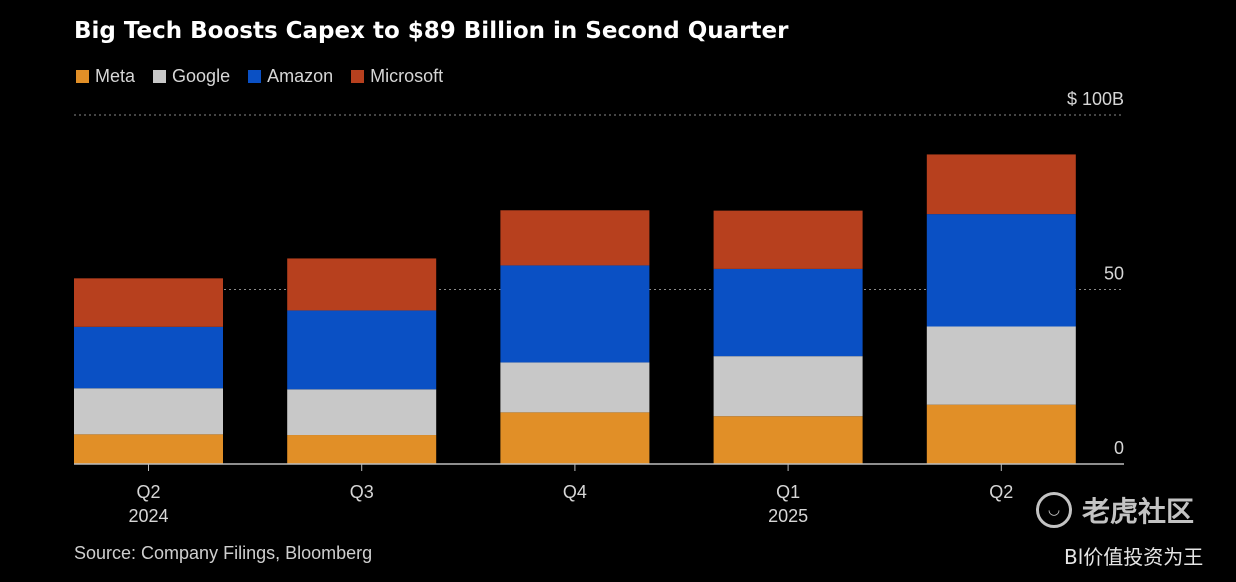 The width and height of the screenshot is (1236, 582). I want to click on chart-legend: Meta Google Amazon Microsoft, so click(259, 76).